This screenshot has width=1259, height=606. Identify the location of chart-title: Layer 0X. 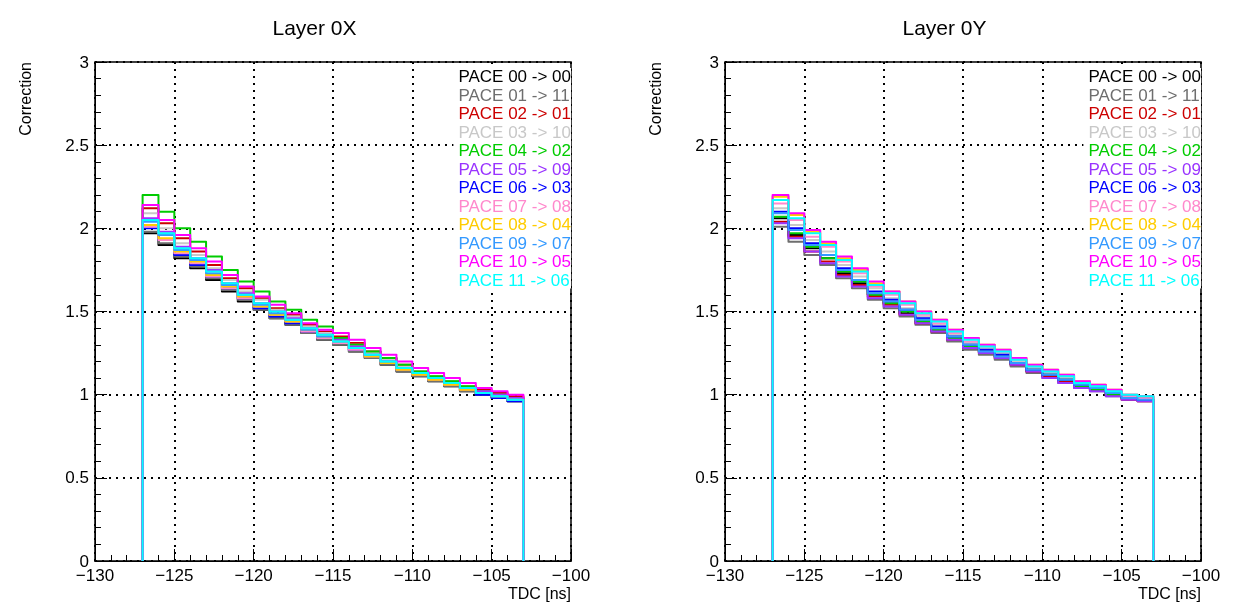
(314, 27).